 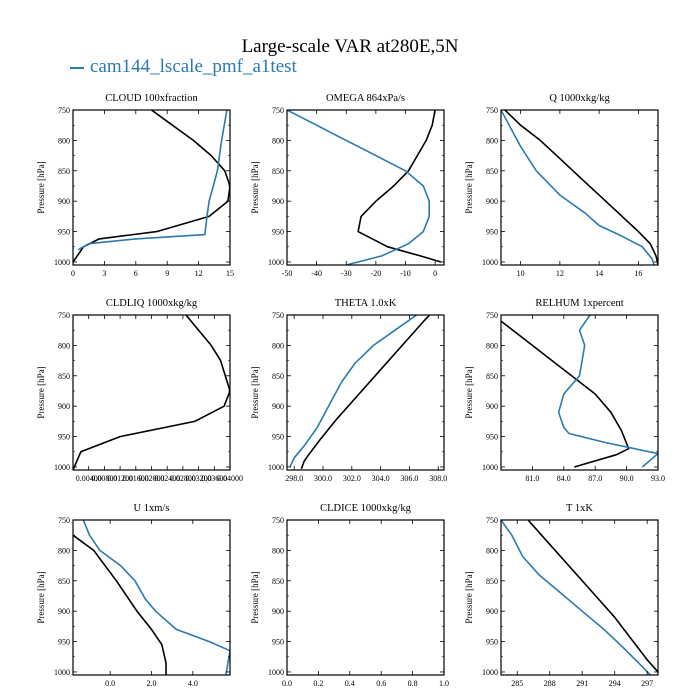 I want to click on panel-title: OMEGA 864xPa/s, so click(x=365, y=98).